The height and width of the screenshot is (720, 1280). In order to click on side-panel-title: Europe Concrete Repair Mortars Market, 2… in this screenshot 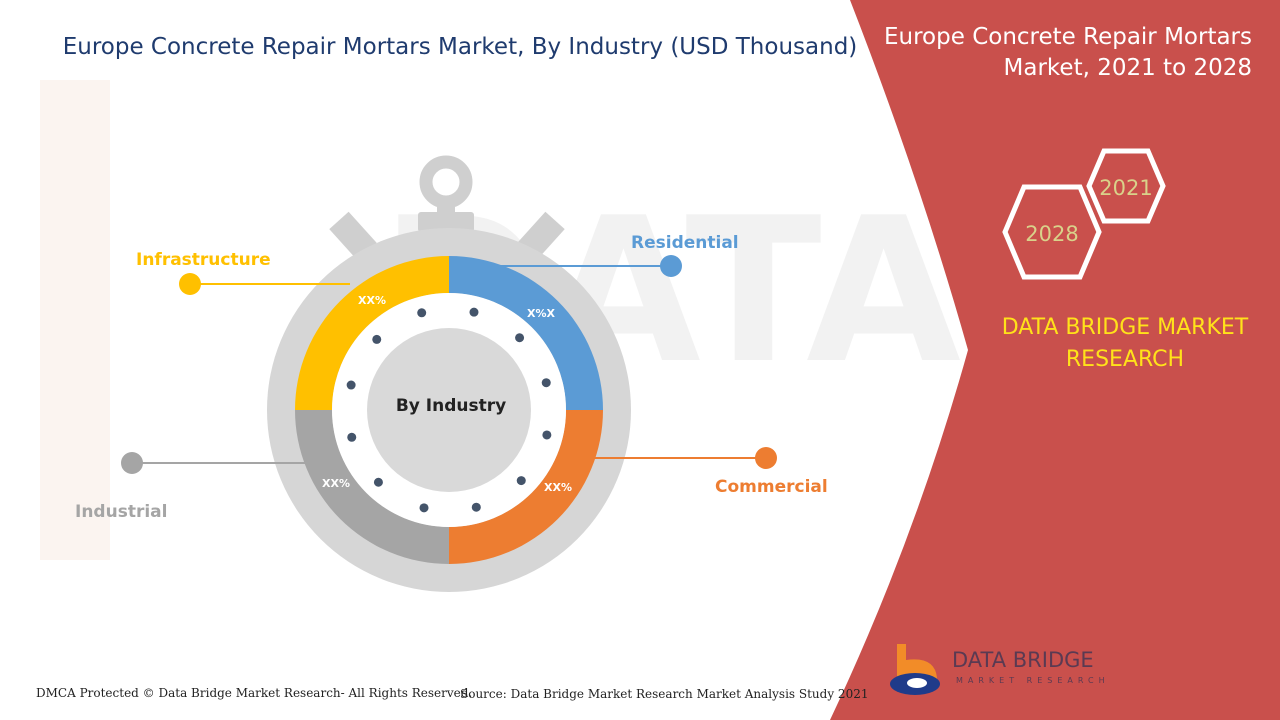, I will do `click(1068, 52)`.